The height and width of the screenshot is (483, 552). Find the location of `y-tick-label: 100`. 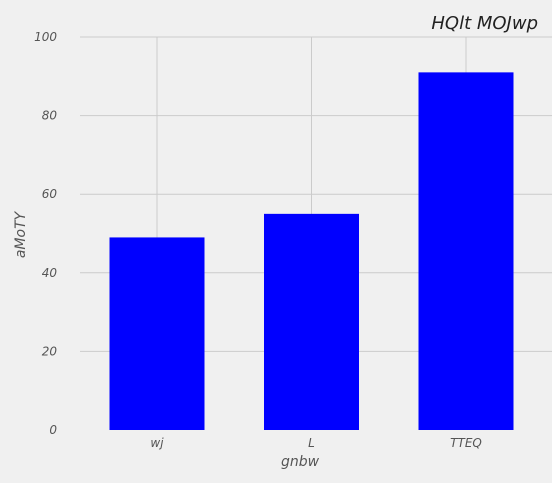

y-tick-label: 100 is located at coordinates (45, 37).